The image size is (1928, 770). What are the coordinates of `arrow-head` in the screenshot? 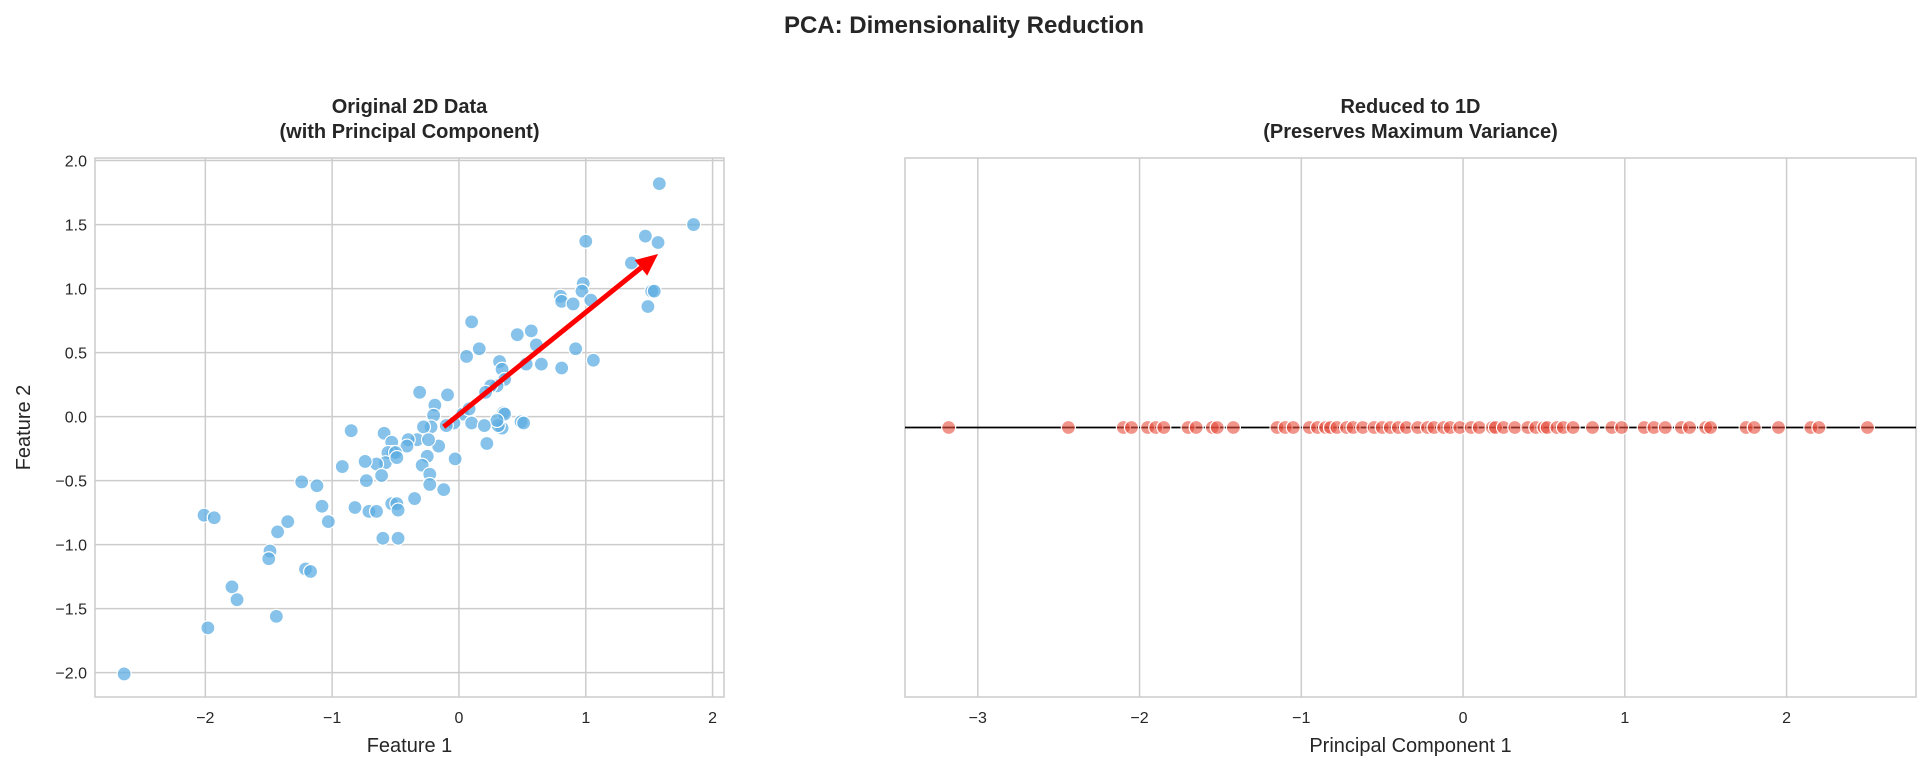 It's located at (646, 265).